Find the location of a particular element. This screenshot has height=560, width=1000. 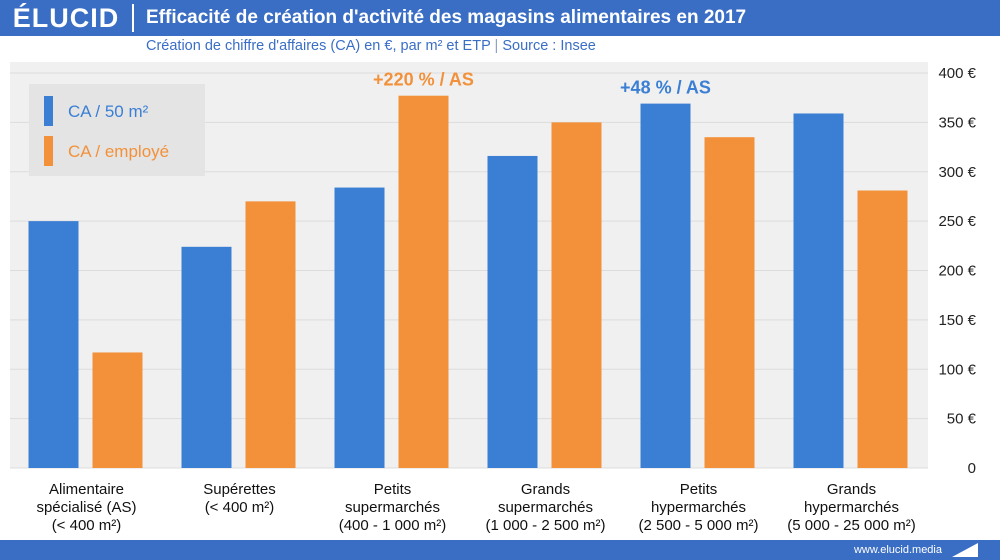

x-tick-label: (400 - 1 000 m²) is located at coordinates (393, 525).